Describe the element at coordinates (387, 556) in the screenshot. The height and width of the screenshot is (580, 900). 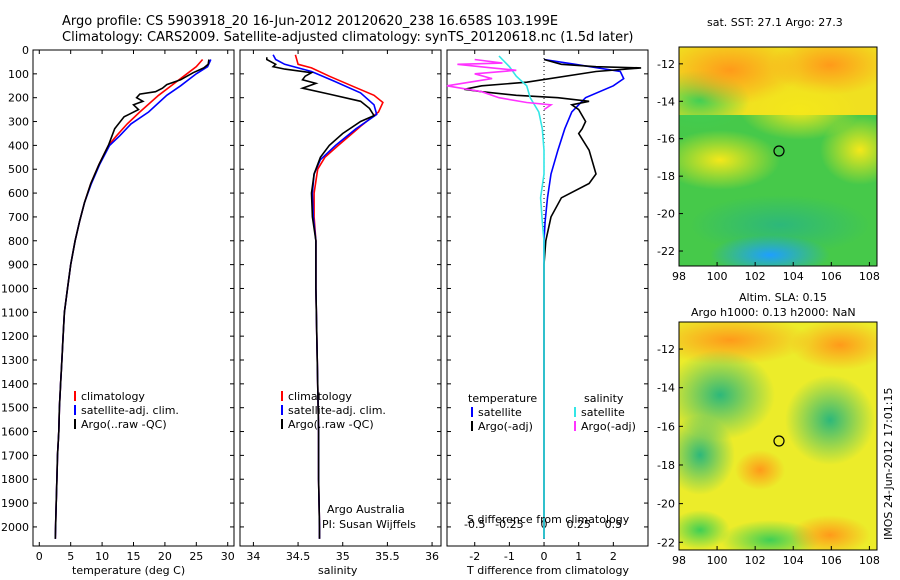
I see `salinity-xtick-label: 35.5` at that location.